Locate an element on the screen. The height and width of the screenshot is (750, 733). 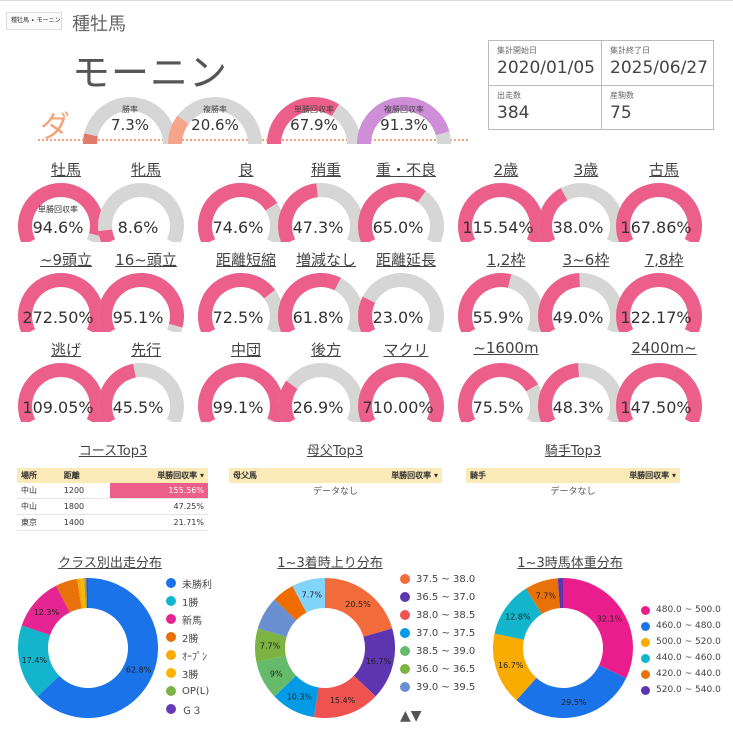
legend-item: 36.5 ~ 37.0 is located at coordinates (437, 597).